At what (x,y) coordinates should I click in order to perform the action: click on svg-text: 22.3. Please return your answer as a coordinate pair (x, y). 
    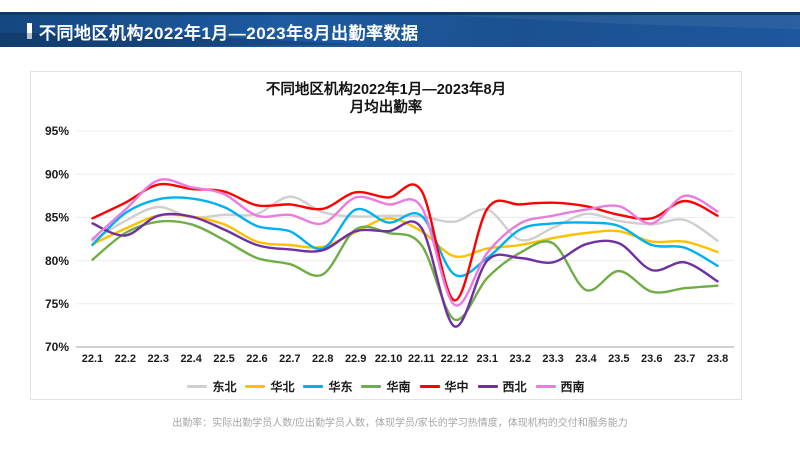
    Looking at the image, I should click on (158, 359).